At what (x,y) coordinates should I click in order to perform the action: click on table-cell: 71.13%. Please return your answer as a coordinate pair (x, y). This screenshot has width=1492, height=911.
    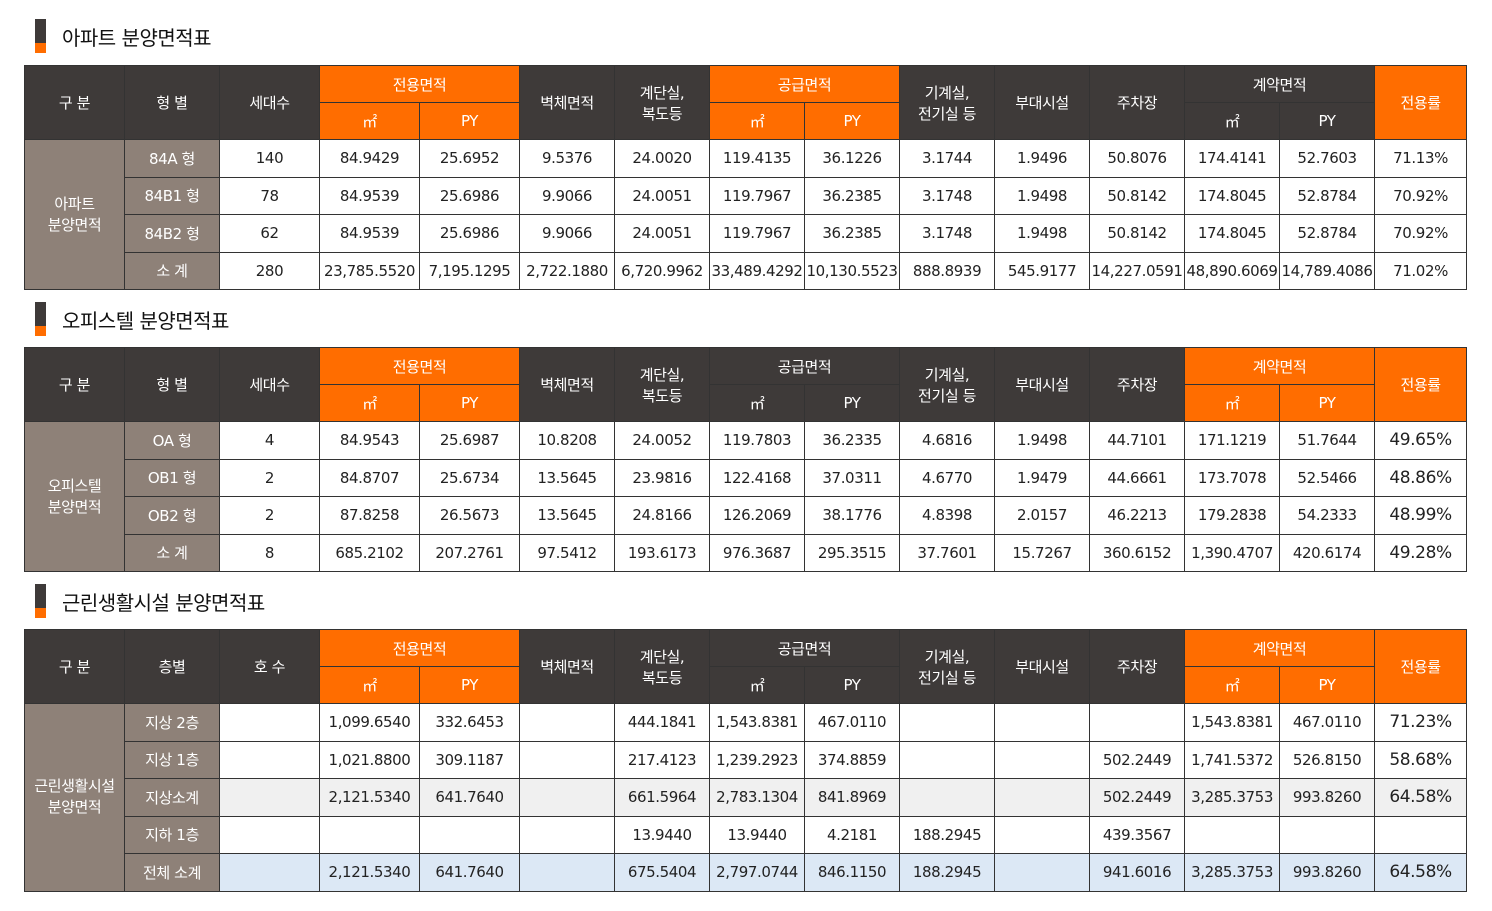
    Looking at the image, I should click on (1421, 158).